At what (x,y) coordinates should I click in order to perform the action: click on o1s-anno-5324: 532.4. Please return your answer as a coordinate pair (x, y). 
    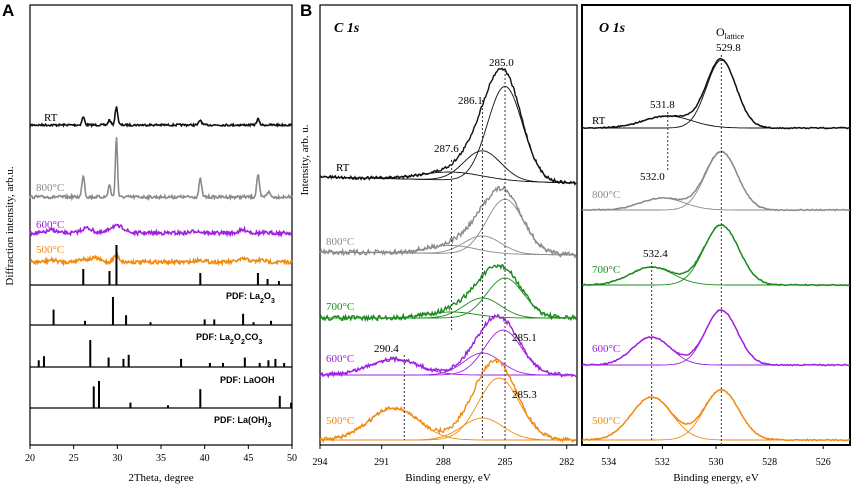
    Looking at the image, I should click on (655, 254).